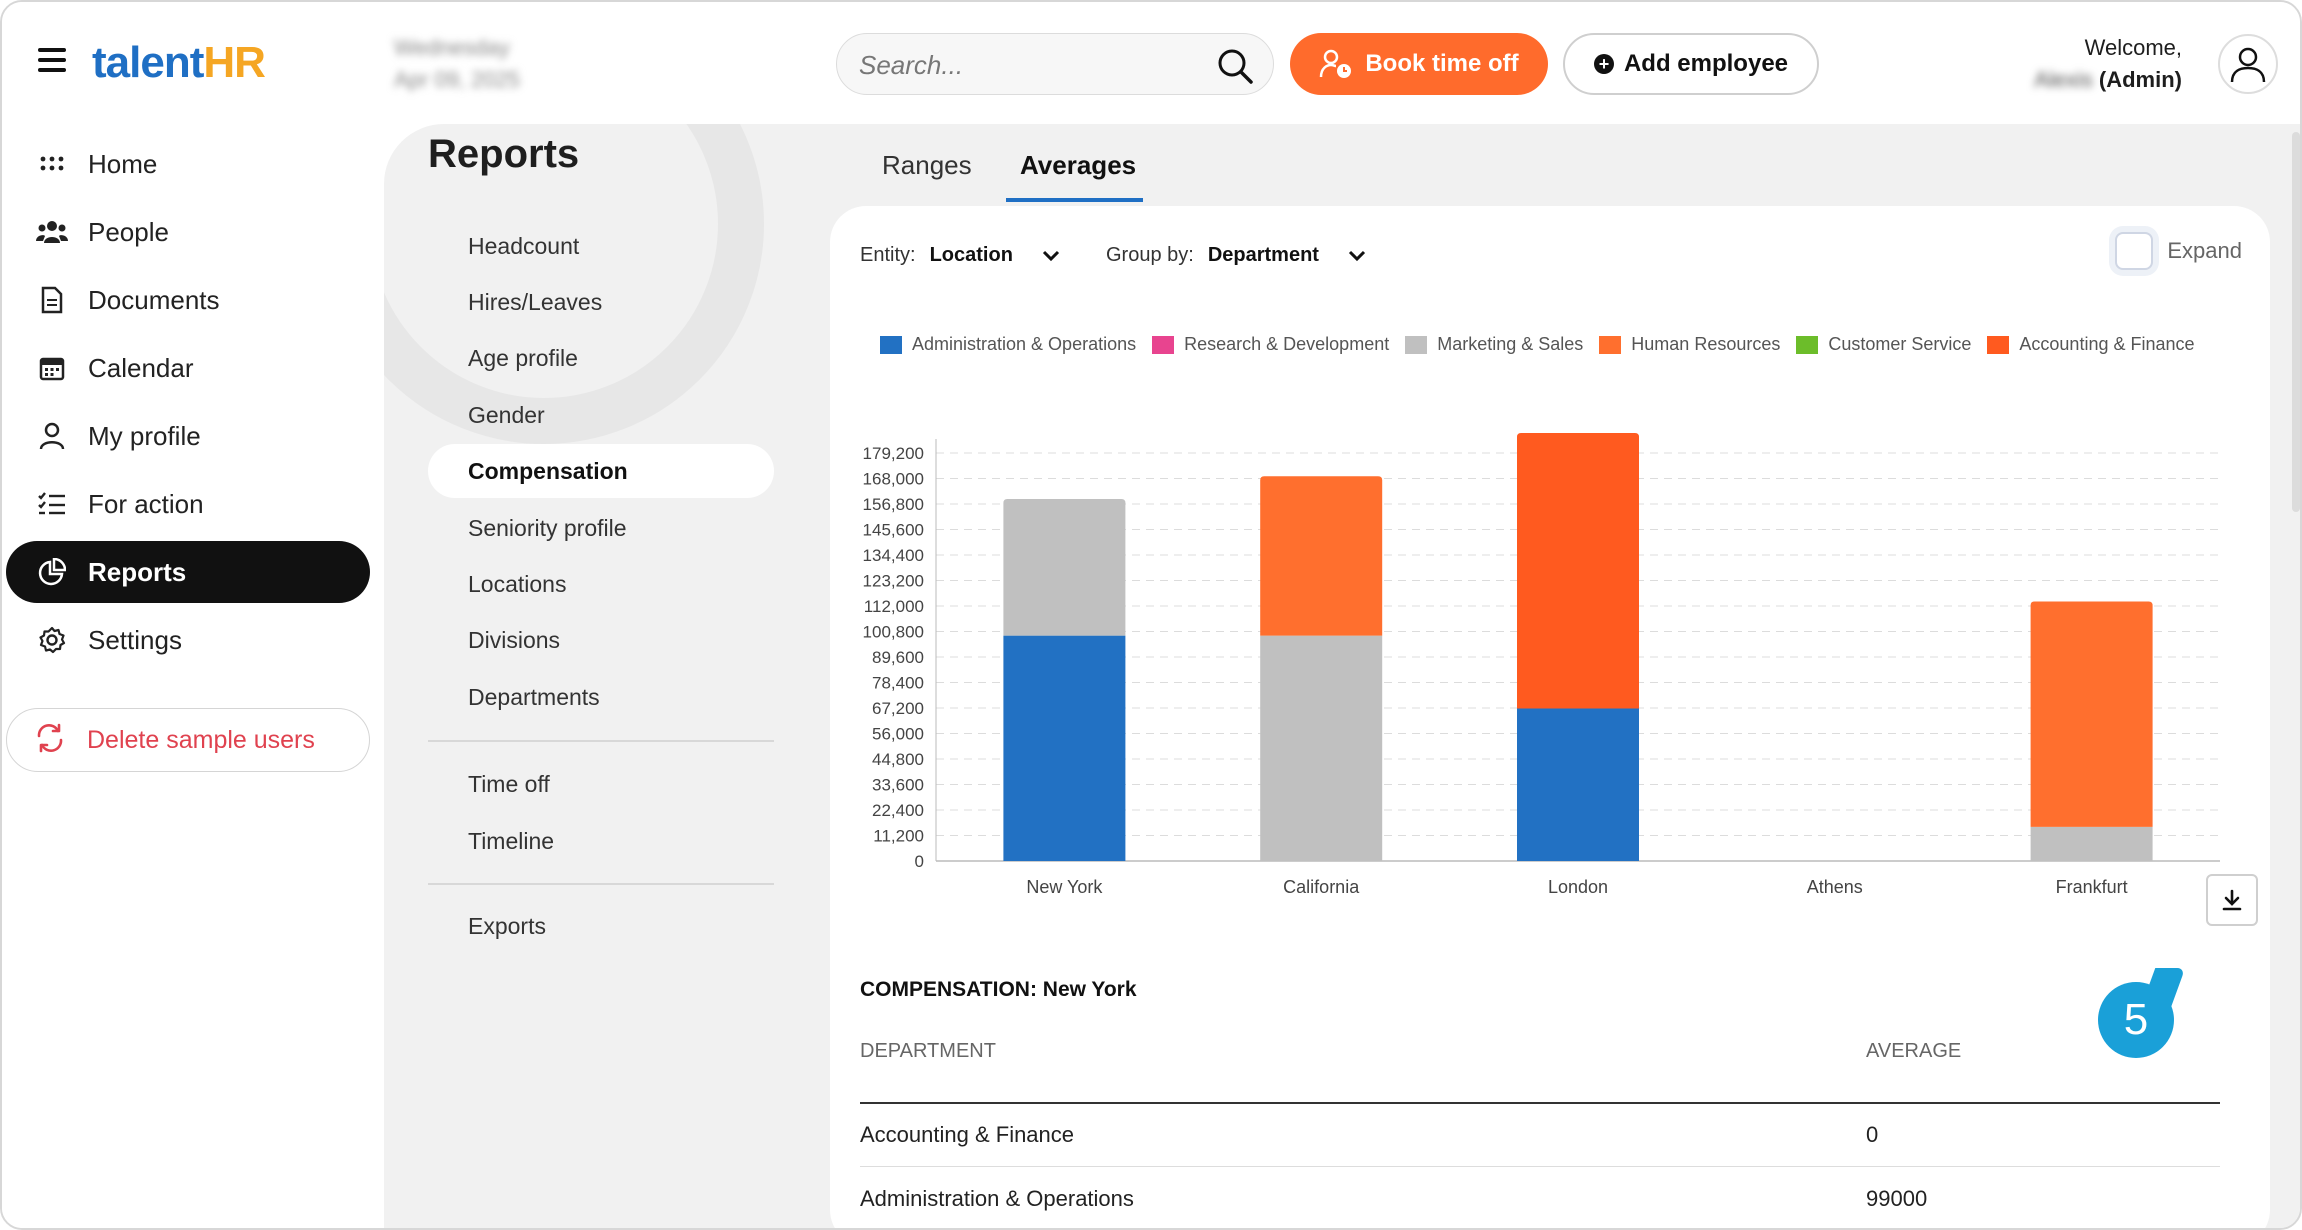  Describe the element at coordinates (893, 581) in the screenshot. I see `y-tick-label: 123,200` at that location.